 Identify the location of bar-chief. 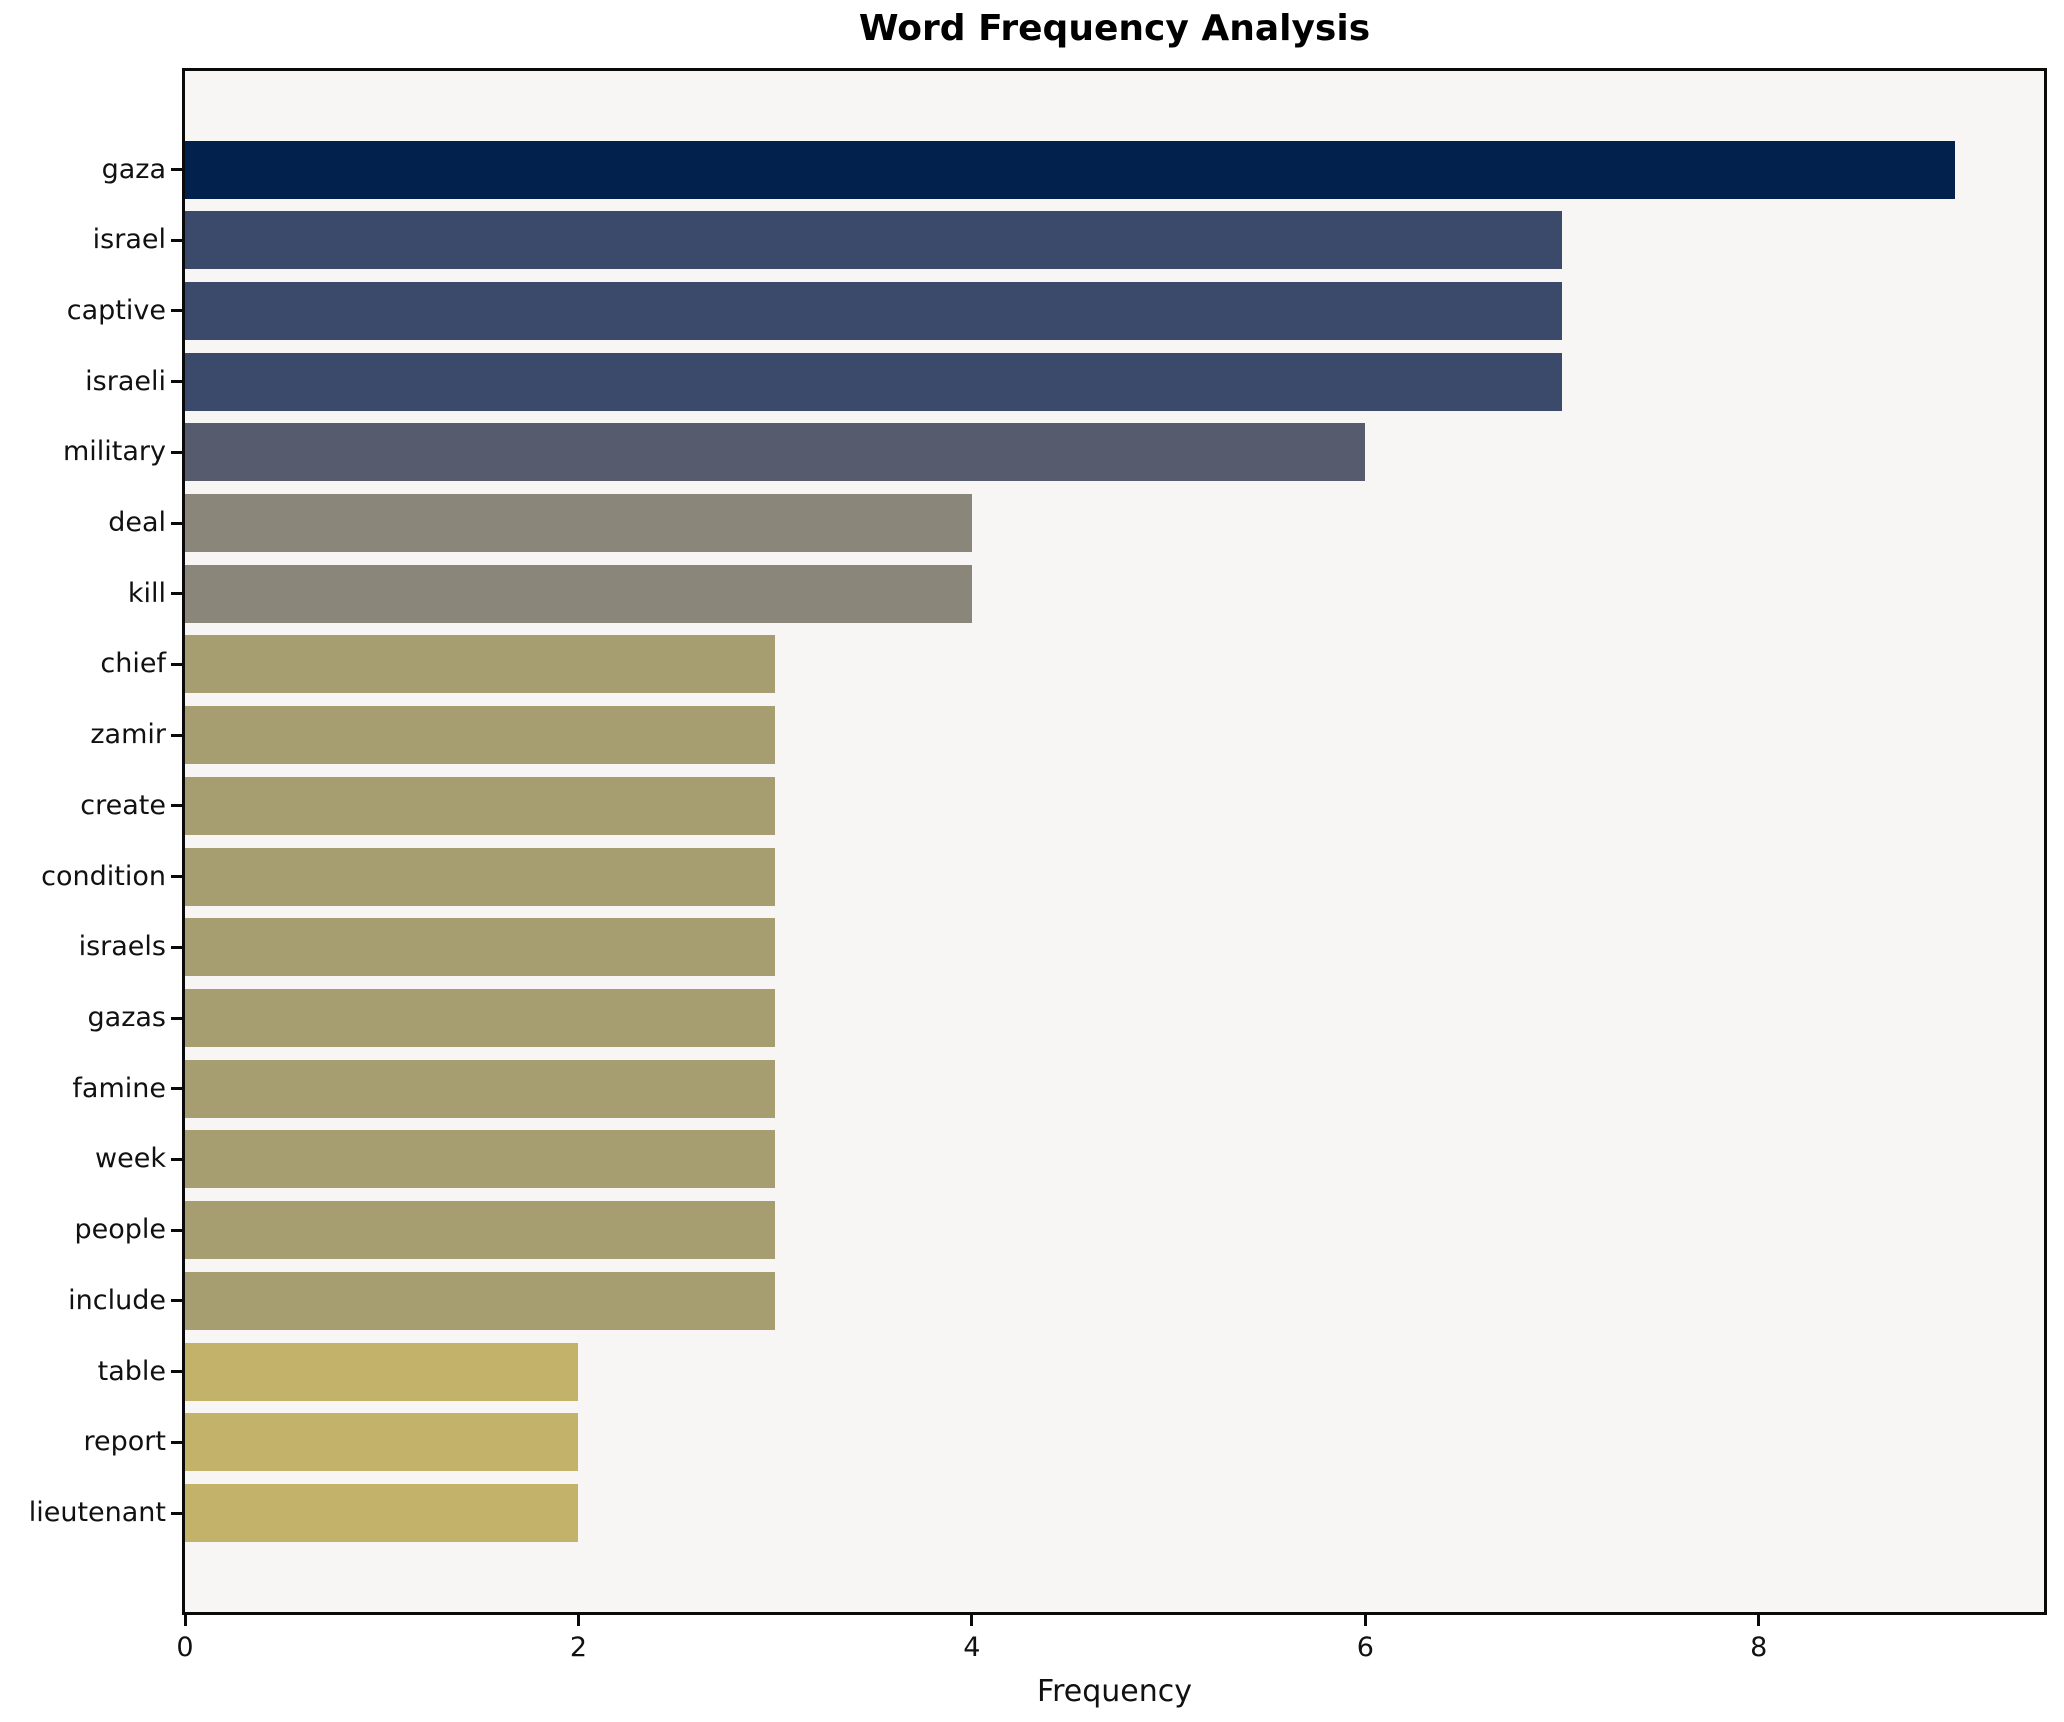
(480, 664).